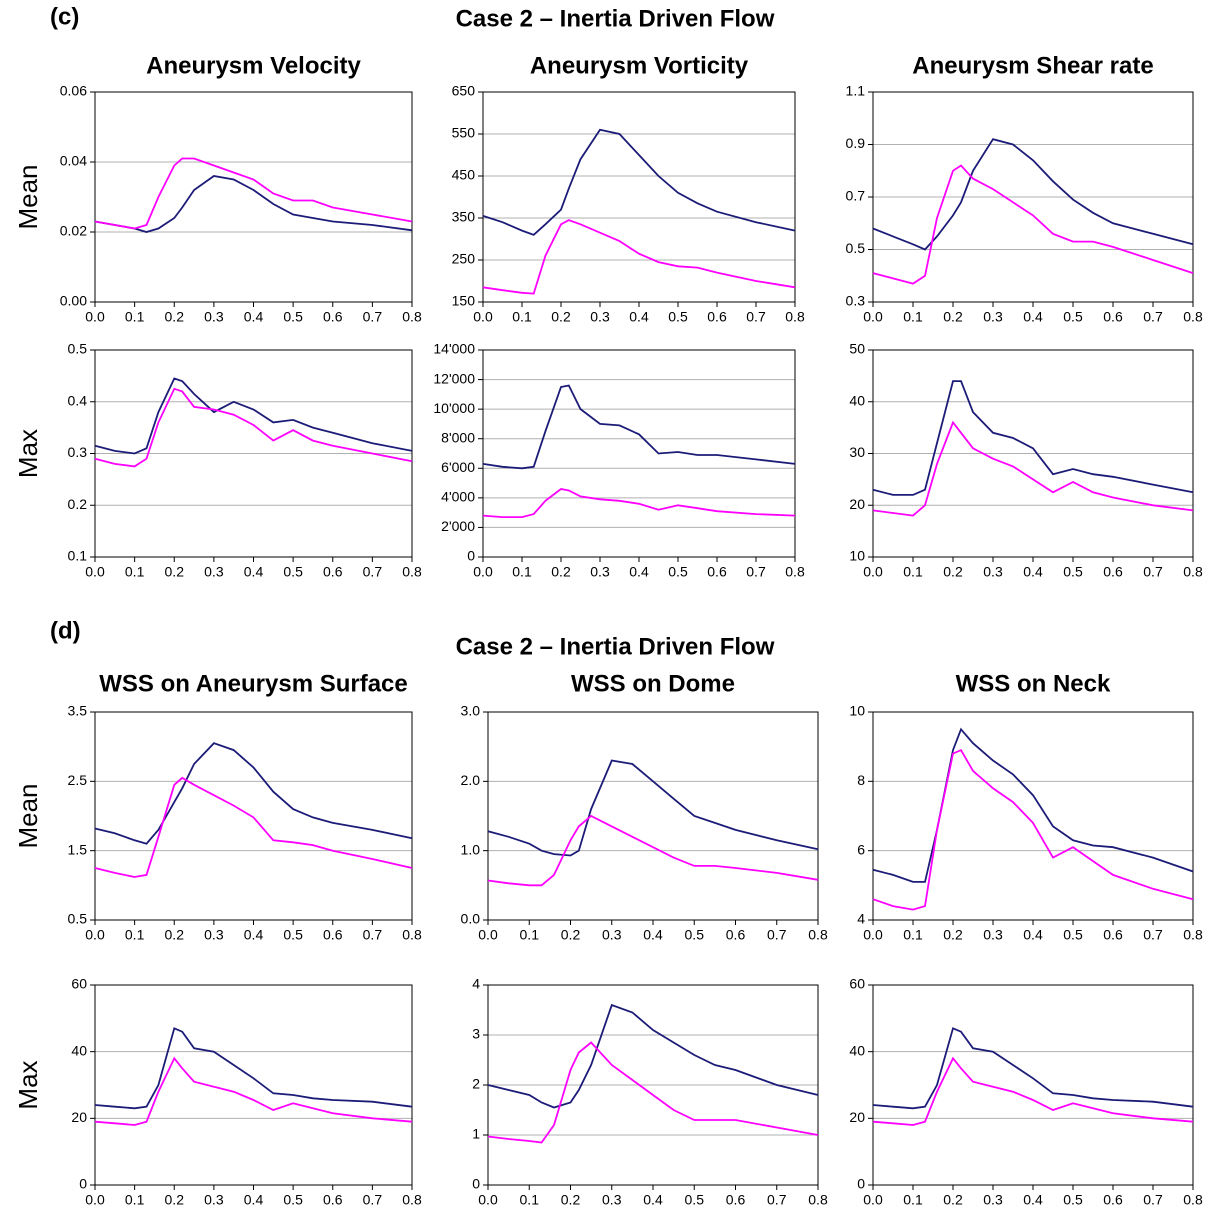  I want to click on y-tick-label: 14'000, so click(454, 349).